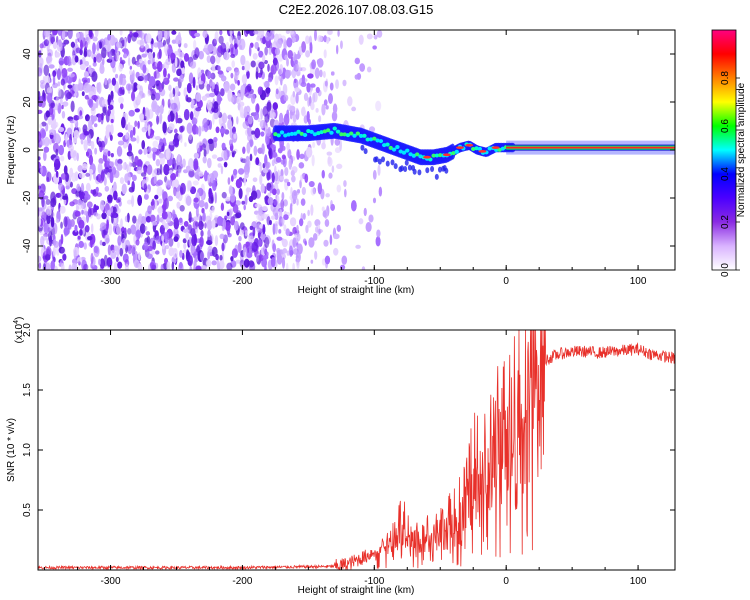  I want to click on colorbar-tick-label: 0.8, so click(725, 78).